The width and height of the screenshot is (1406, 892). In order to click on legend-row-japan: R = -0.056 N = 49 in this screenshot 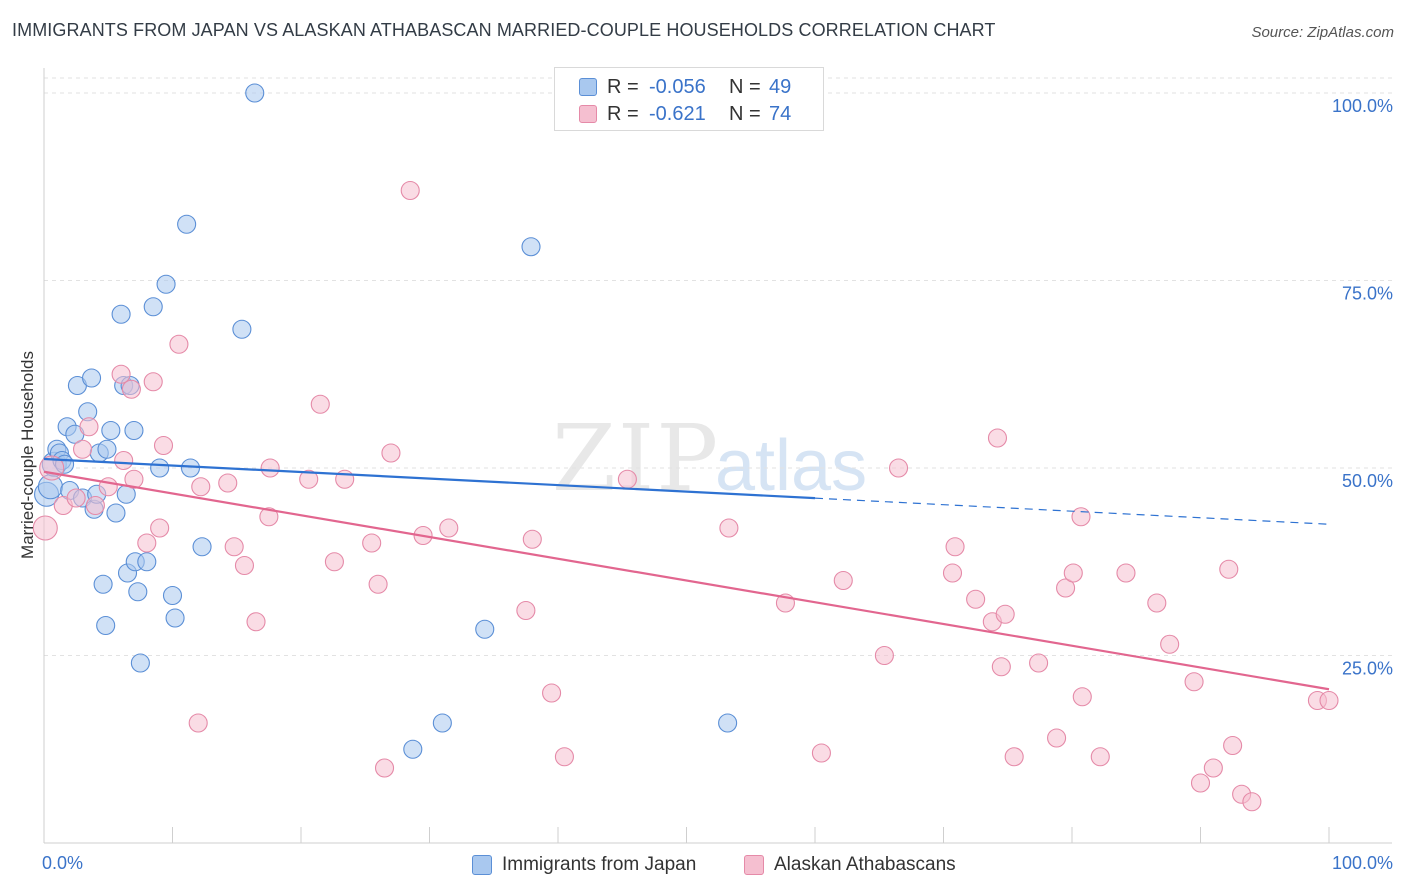, I will do `click(685, 87)`.